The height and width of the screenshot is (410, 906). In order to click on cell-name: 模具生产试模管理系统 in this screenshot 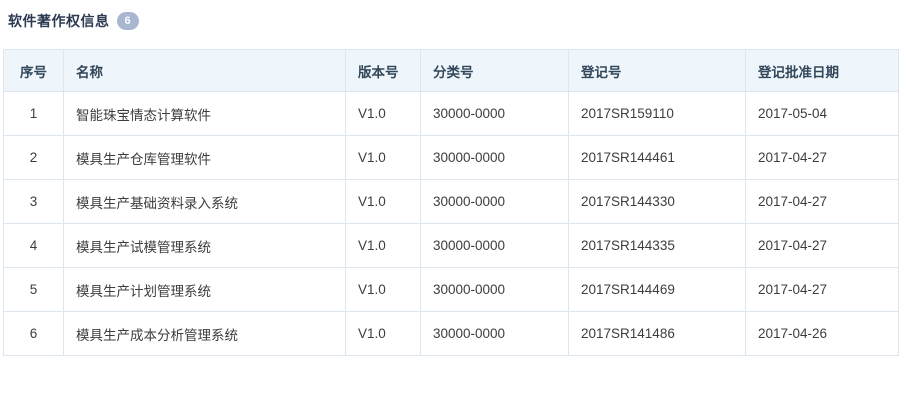, I will do `click(204, 245)`.